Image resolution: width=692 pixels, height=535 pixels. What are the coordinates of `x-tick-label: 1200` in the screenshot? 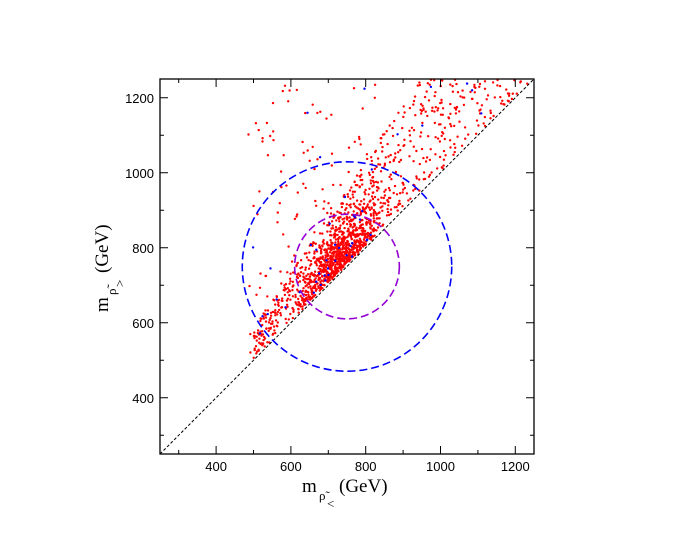 It's located at (515, 466).